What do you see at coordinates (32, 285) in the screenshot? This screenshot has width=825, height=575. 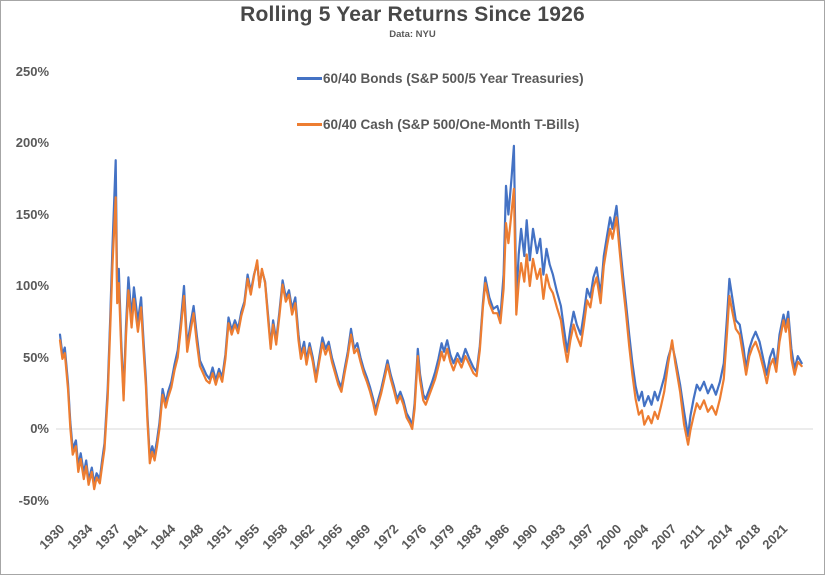 I see `y-tick-label: 100%` at bounding box center [32, 285].